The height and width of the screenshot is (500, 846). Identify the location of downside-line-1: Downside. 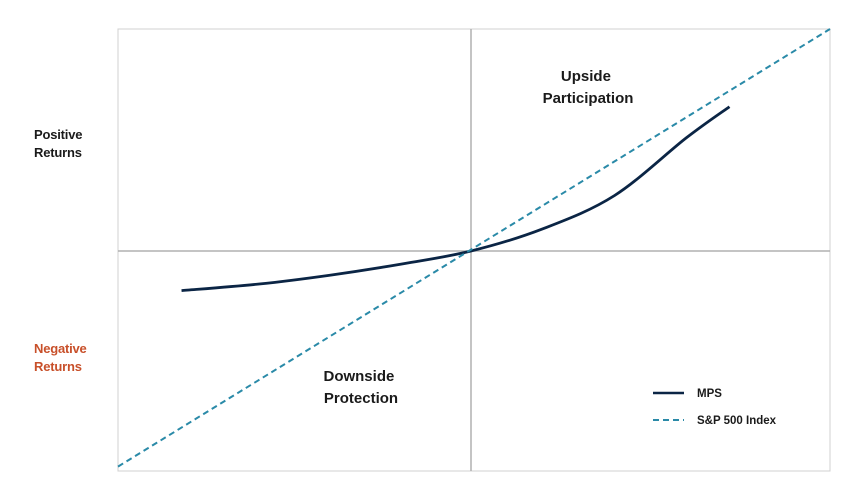
(358, 376).